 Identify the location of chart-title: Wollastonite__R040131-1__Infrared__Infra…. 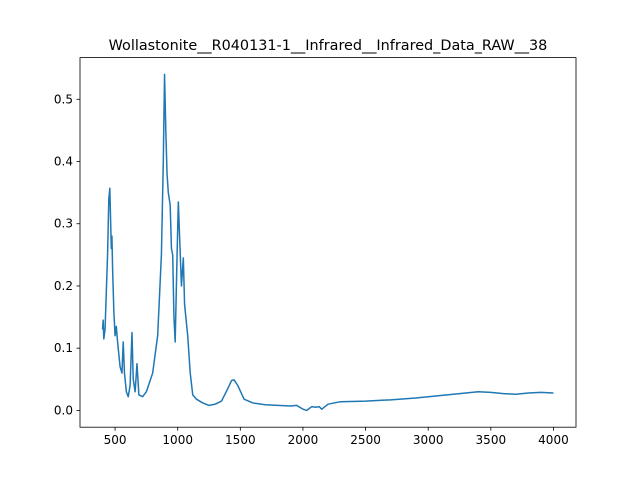
(328, 46).